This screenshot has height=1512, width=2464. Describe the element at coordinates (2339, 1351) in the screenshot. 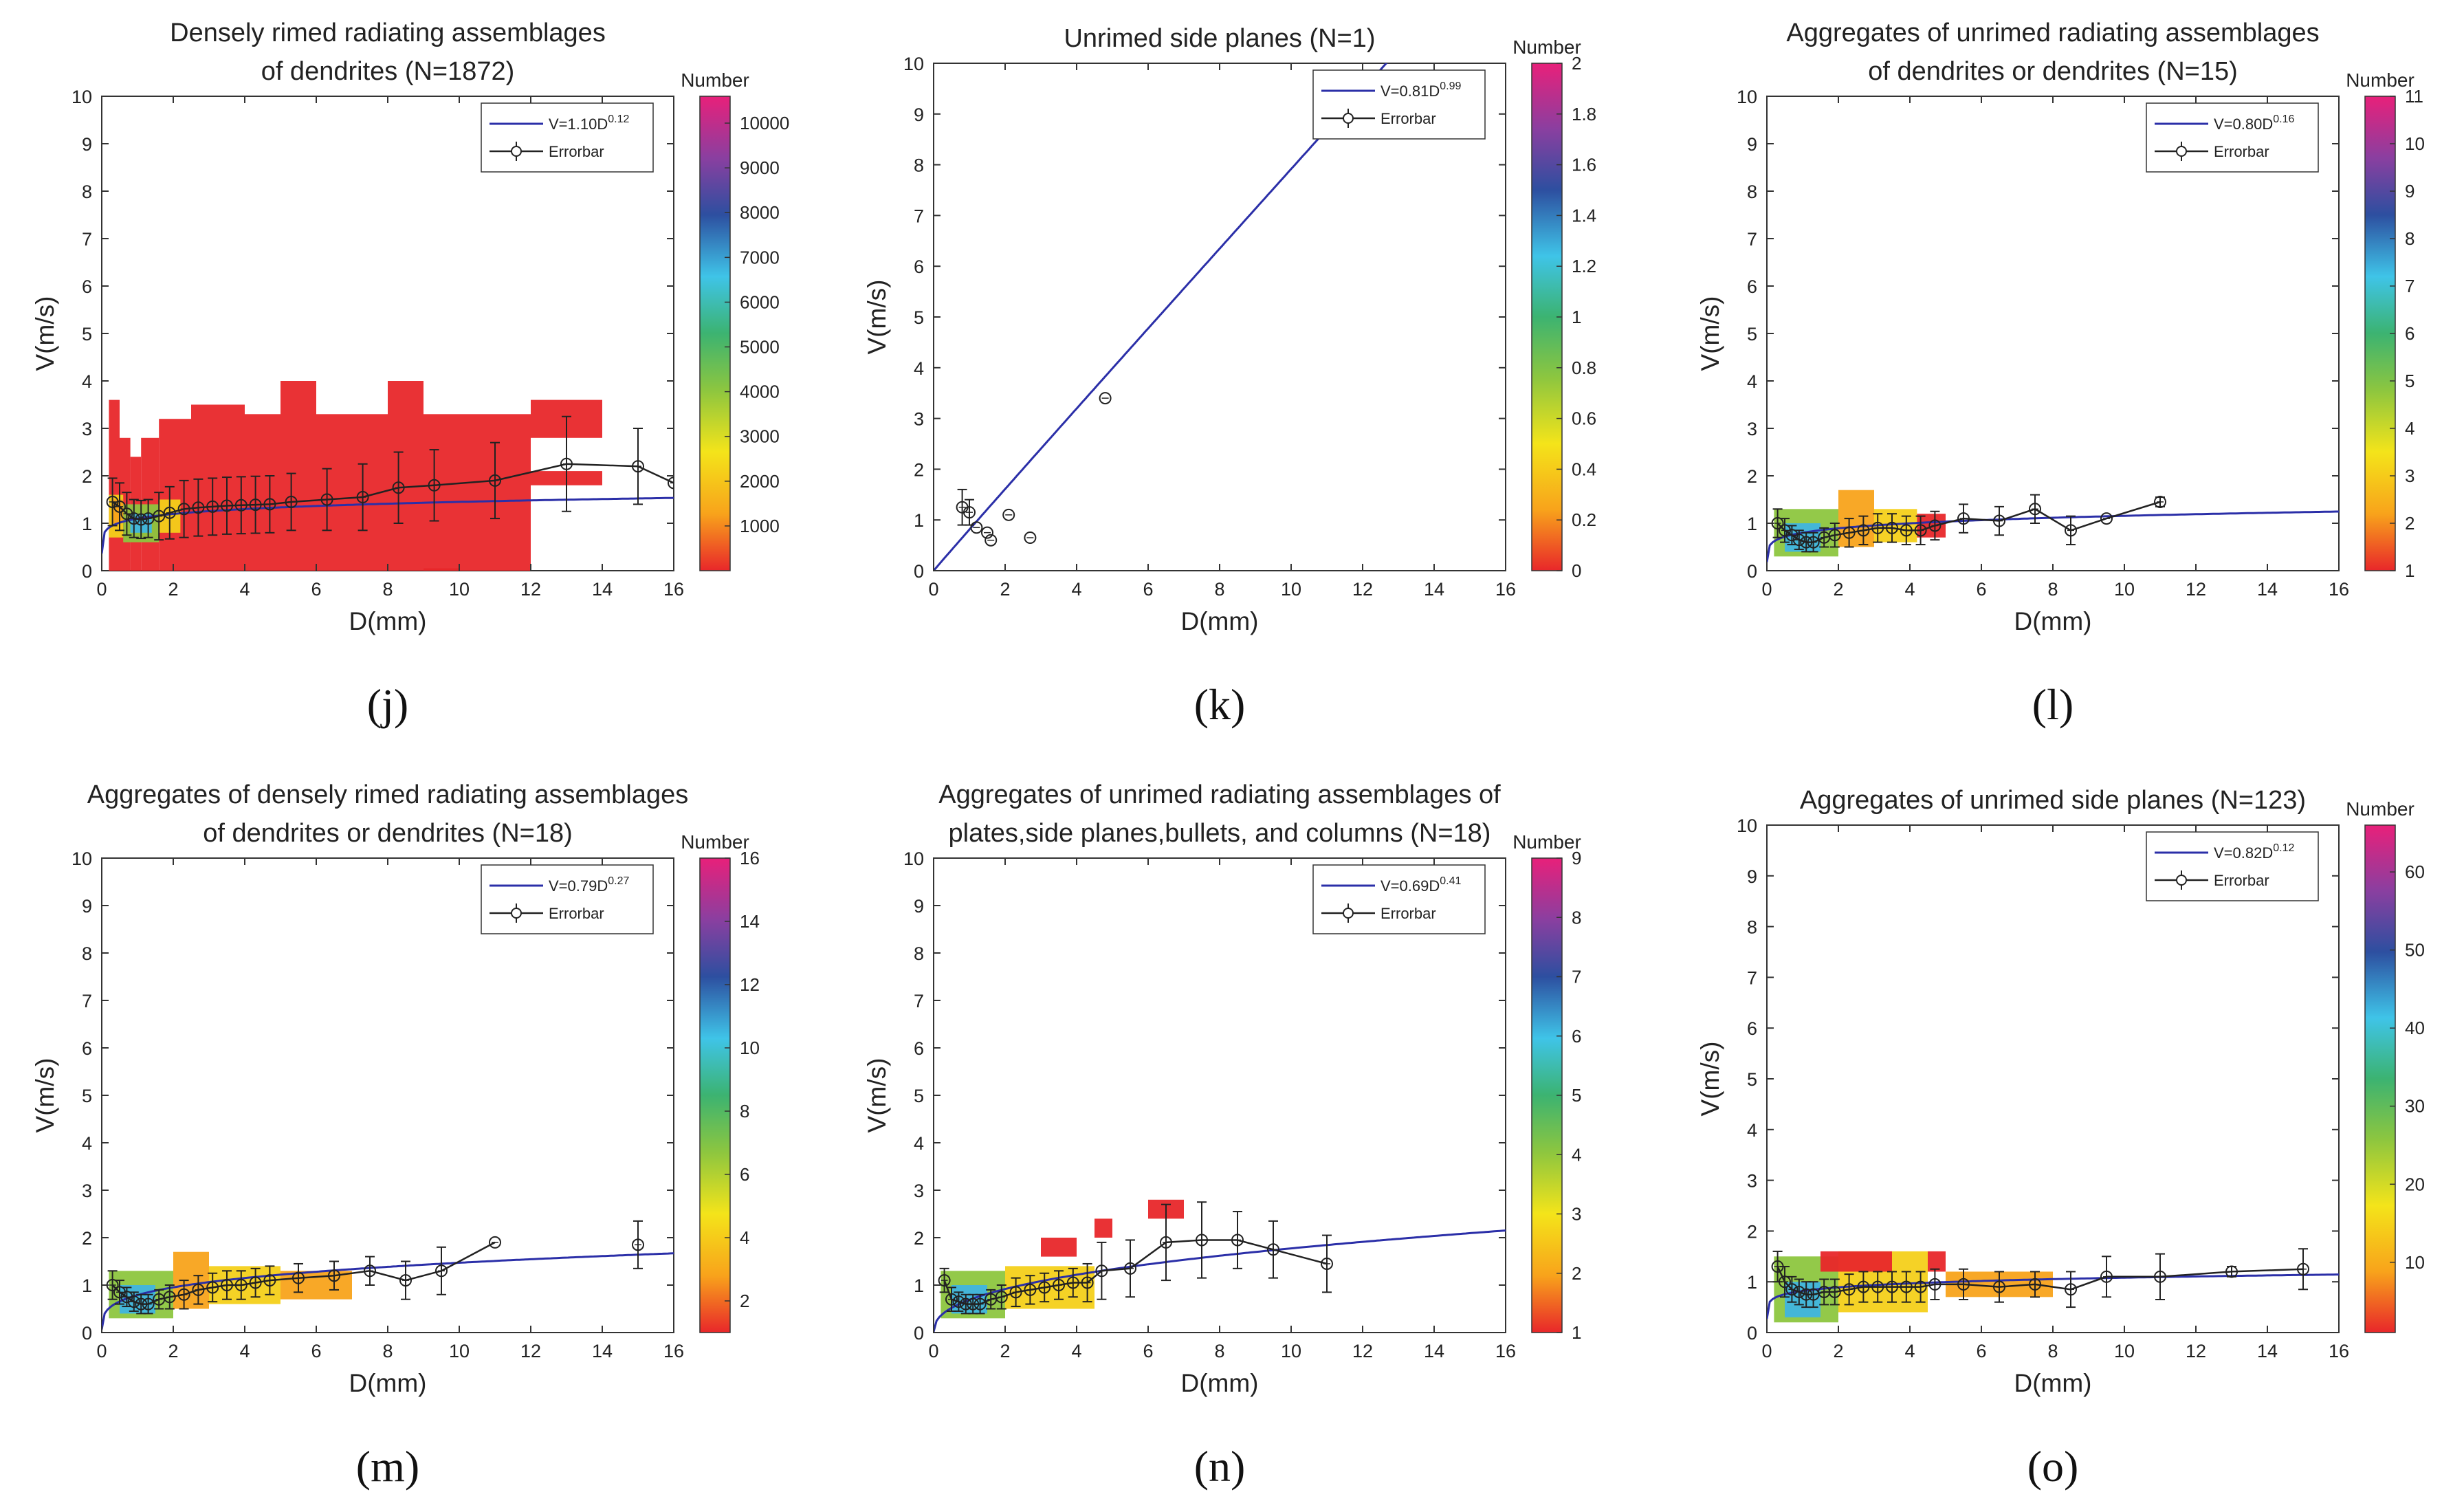

I see `x-tick-label: 16` at that location.